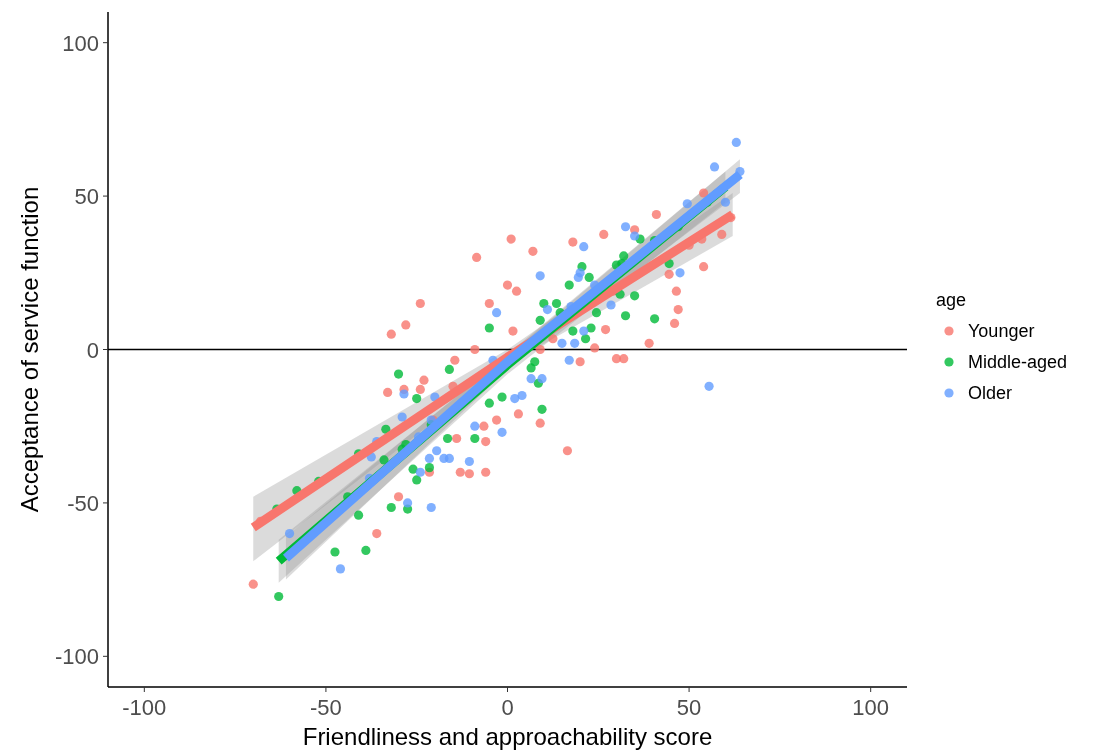 The image size is (1096, 751). I want to click on legend-title: age, so click(951, 300).